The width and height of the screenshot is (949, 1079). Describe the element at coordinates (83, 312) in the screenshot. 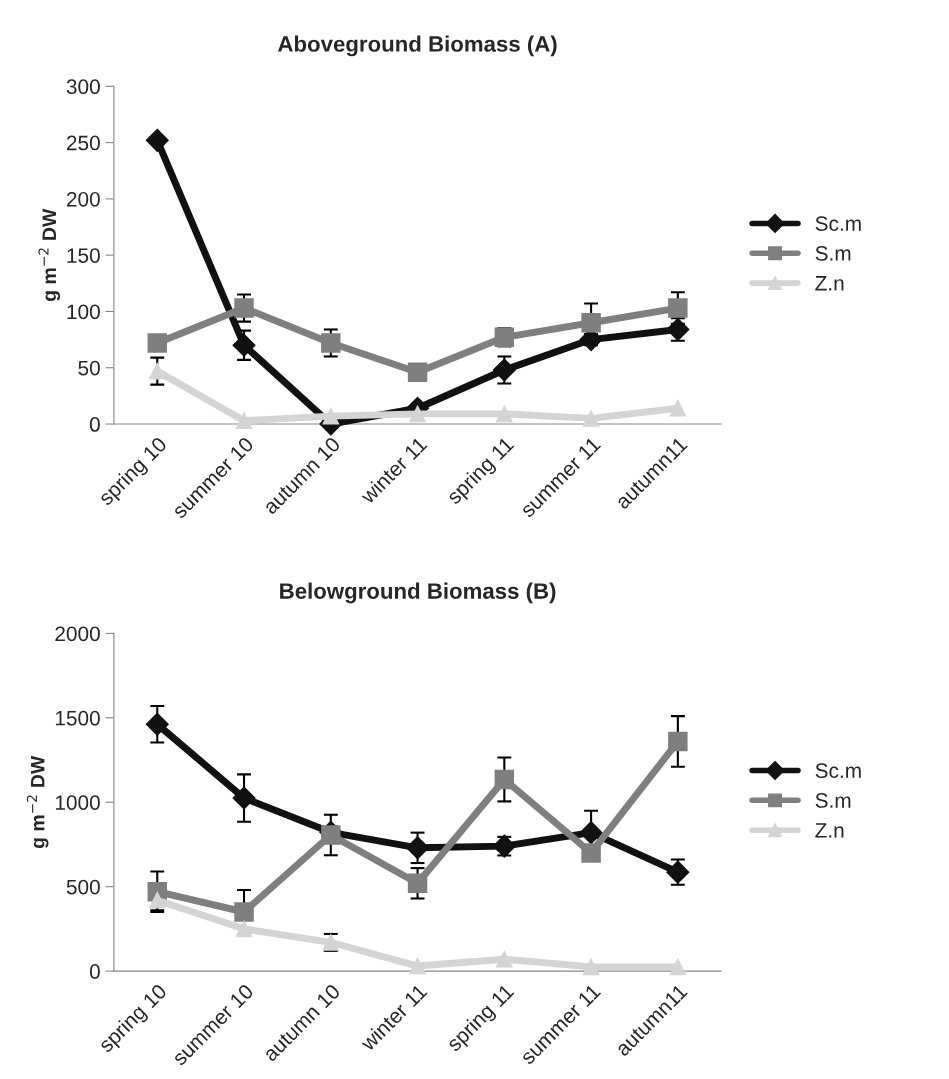

I see `y-tick-label: 100` at that location.